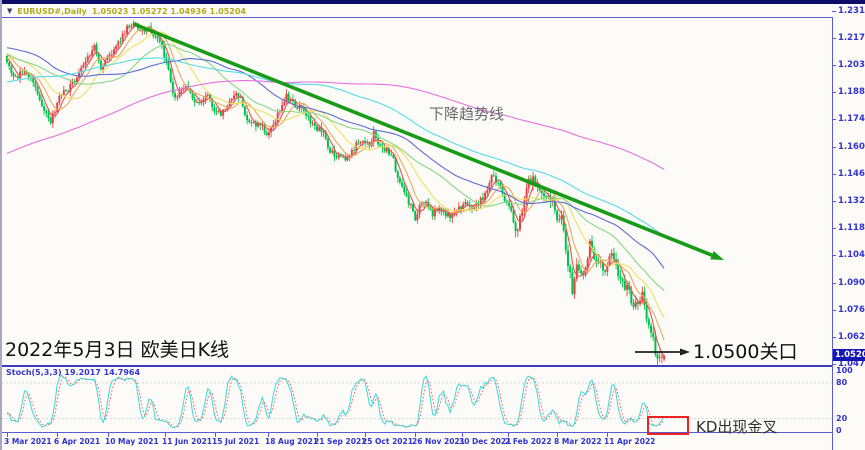 The image size is (865, 450). What do you see at coordinates (851, 336) in the screenshot?
I see `price-axis-label: 1.06200` at bounding box center [851, 336].